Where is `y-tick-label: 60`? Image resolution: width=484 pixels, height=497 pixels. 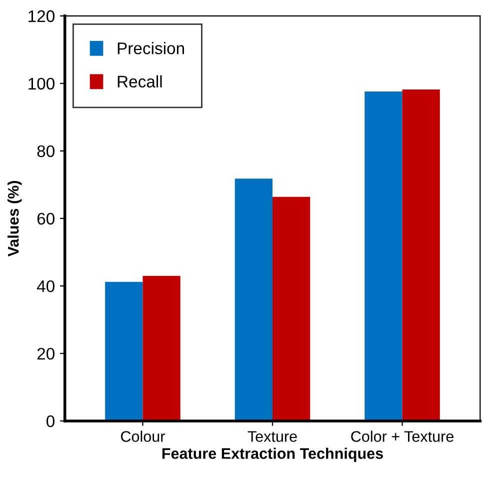 y-tick-label: 60 is located at coordinates (45, 218).